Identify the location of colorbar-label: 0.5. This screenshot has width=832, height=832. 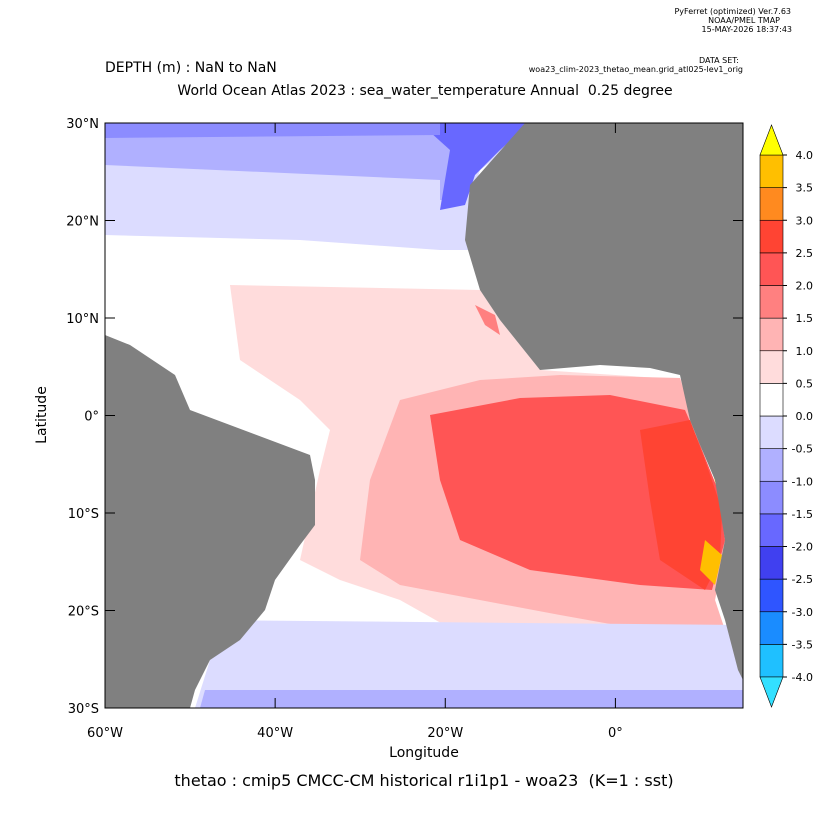
(805, 383).